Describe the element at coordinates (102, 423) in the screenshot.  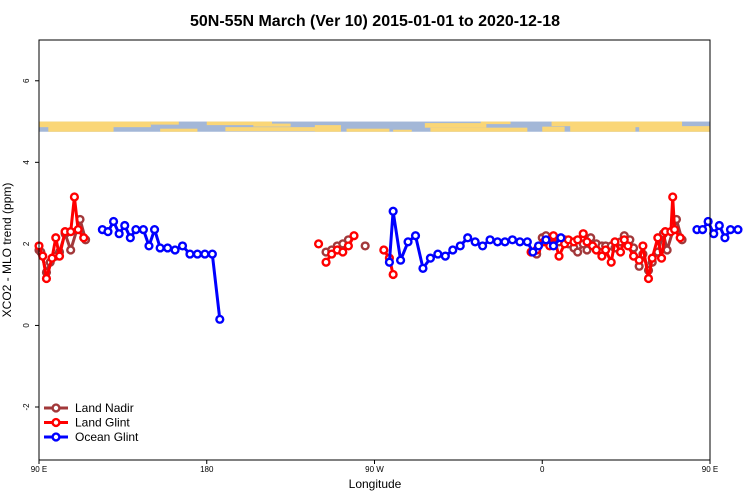
I see `legend-land-glint-label: Land Glint` at that location.